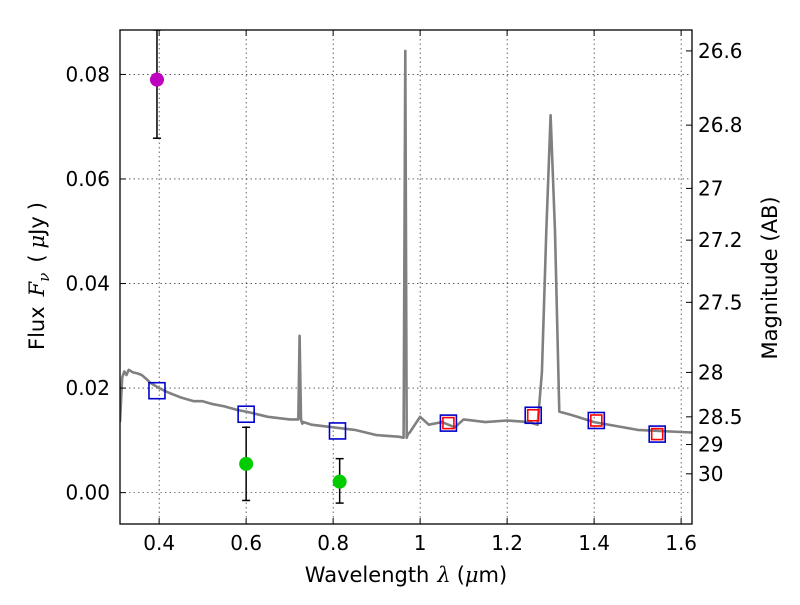 The height and width of the screenshot is (605, 800). I want to click on x-tick-label: 1.6, so click(681, 543).